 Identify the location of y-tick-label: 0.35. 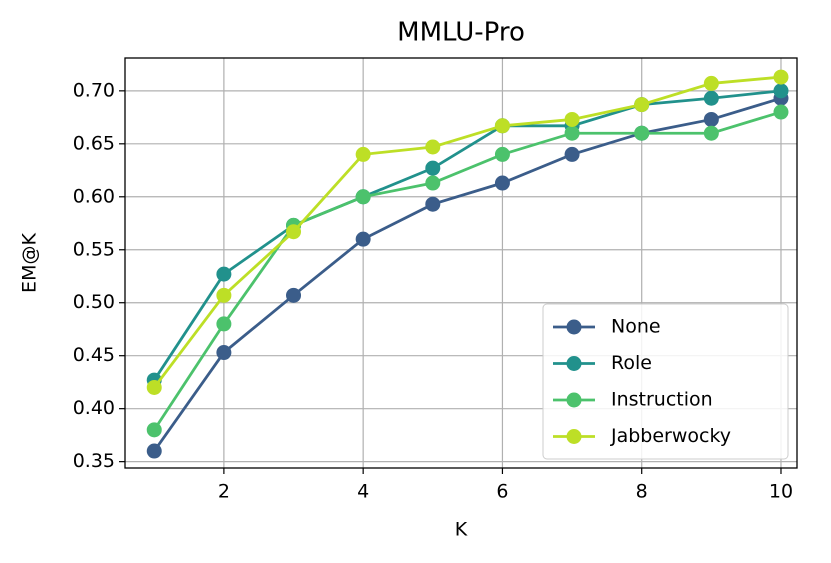
(94, 461).